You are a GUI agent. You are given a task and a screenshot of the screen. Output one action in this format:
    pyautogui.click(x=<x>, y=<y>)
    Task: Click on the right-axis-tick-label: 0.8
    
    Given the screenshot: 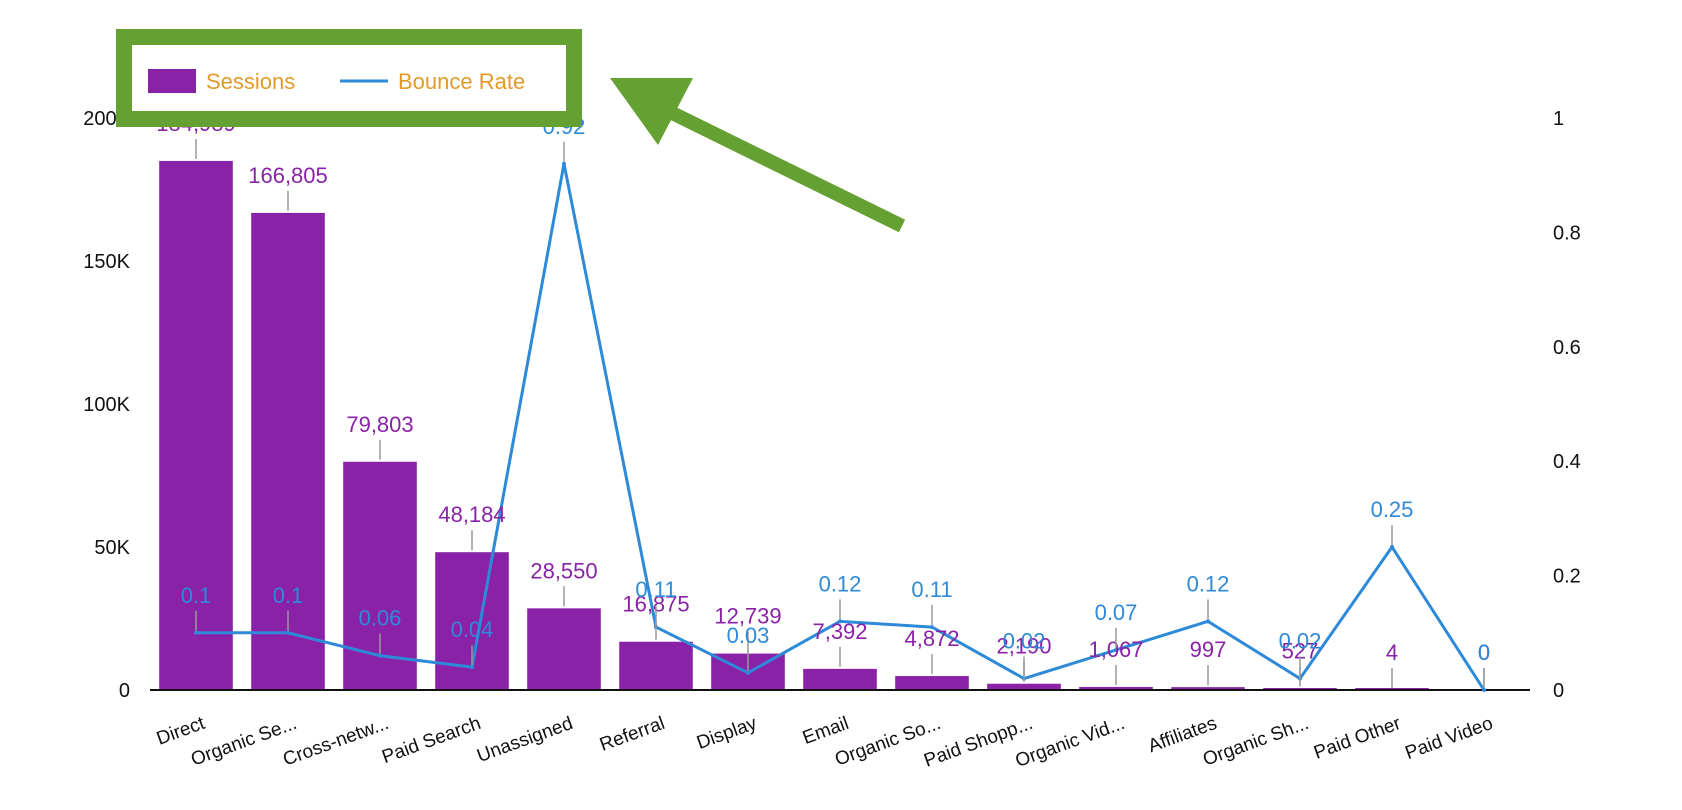 What is the action you would take?
    pyautogui.click(x=1567, y=233)
    